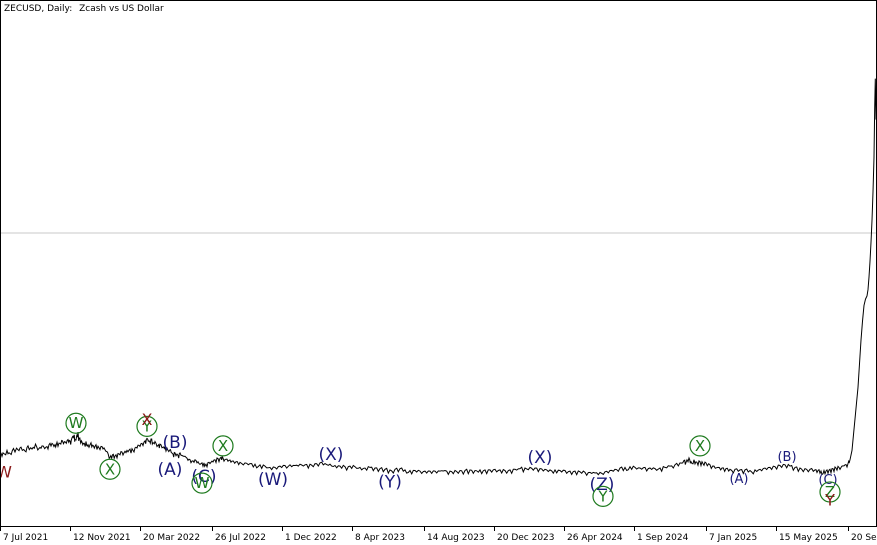 The width and height of the screenshot is (877, 545). I want to click on wave-label-c: (C), so click(203, 477).